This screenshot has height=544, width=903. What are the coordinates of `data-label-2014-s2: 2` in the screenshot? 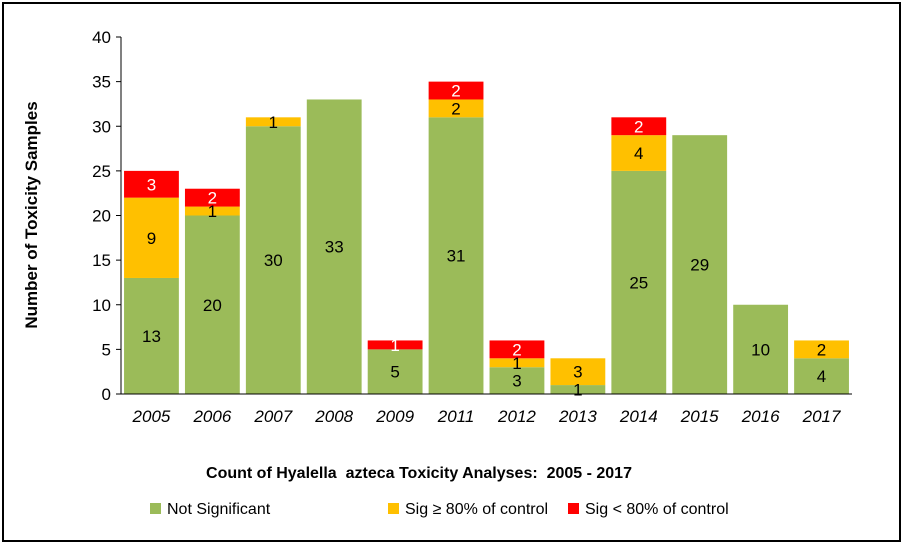 It's located at (638, 126).